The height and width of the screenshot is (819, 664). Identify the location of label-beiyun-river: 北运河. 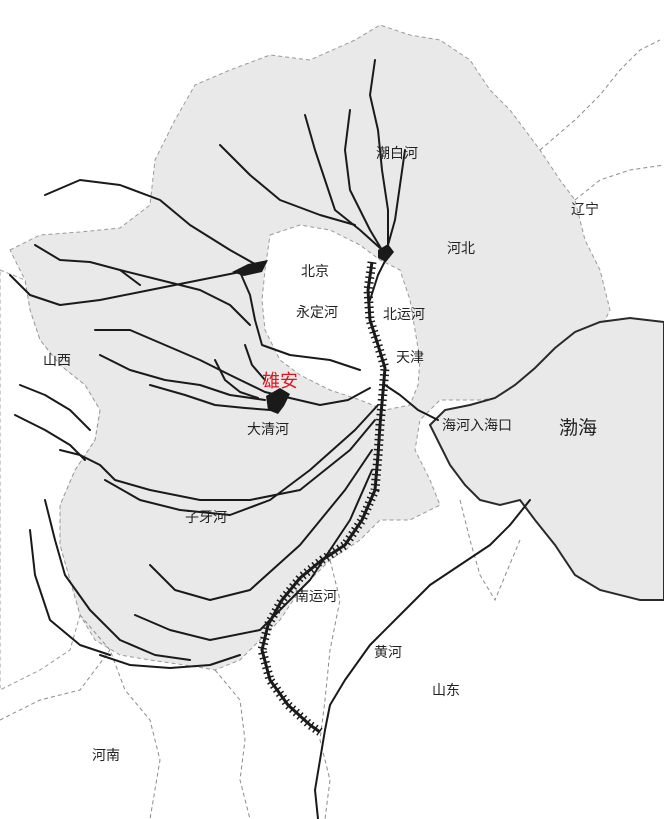
(404, 315).